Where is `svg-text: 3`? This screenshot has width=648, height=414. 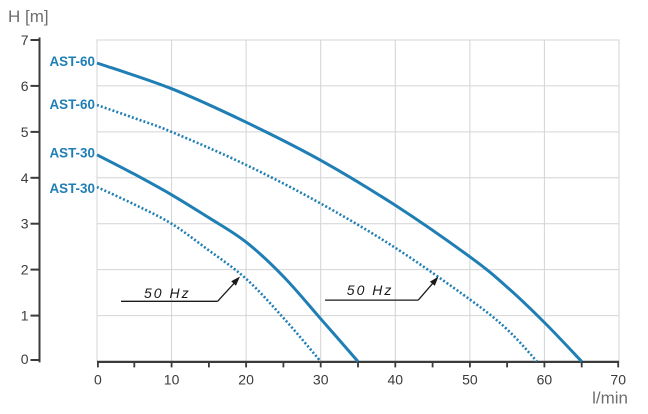 svg-text: 3 is located at coordinates (25, 224).